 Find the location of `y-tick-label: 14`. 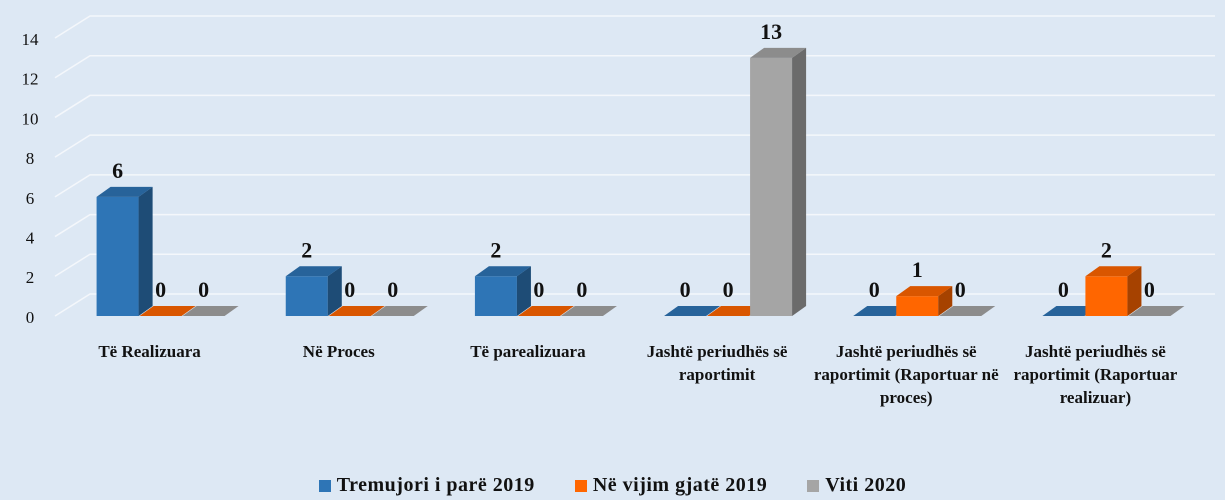

y-tick-label: 14 is located at coordinates (31, 39).